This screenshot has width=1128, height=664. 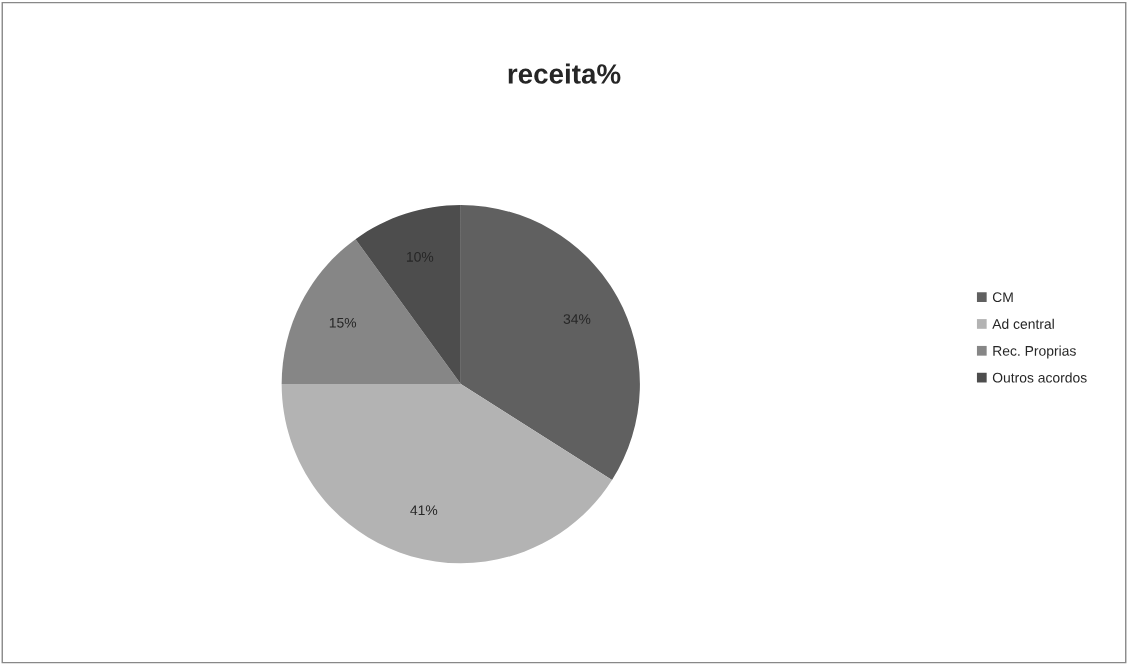 What do you see at coordinates (1023, 323) in the screenshot?
I see `legend-label: Ad central` at bounding box center [1023, 323].